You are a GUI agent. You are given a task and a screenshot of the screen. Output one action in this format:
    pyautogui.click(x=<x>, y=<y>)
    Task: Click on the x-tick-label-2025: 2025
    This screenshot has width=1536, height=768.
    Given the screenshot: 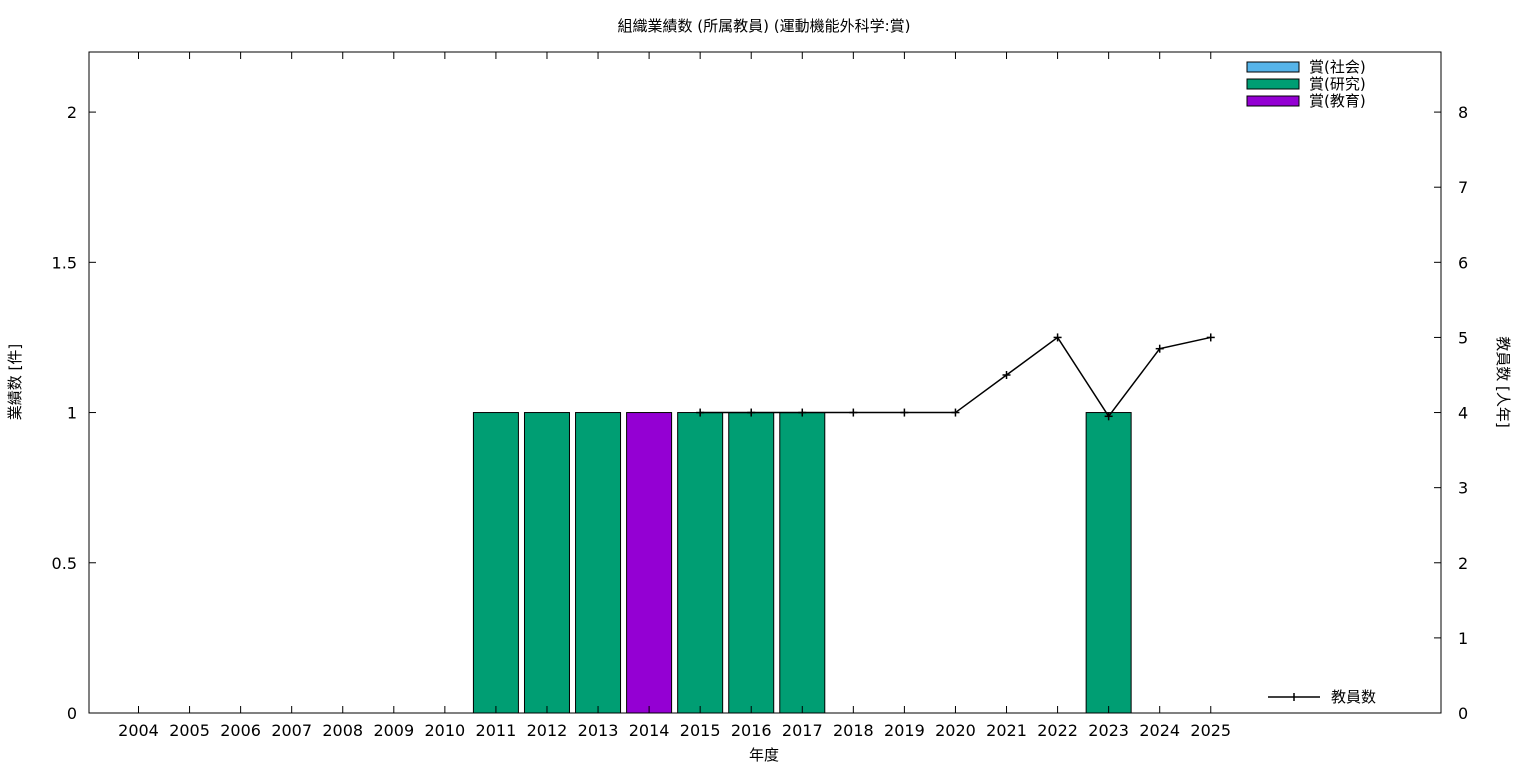 What is the action you would take?
    pyautogui.click(x=1210, y=730)
    